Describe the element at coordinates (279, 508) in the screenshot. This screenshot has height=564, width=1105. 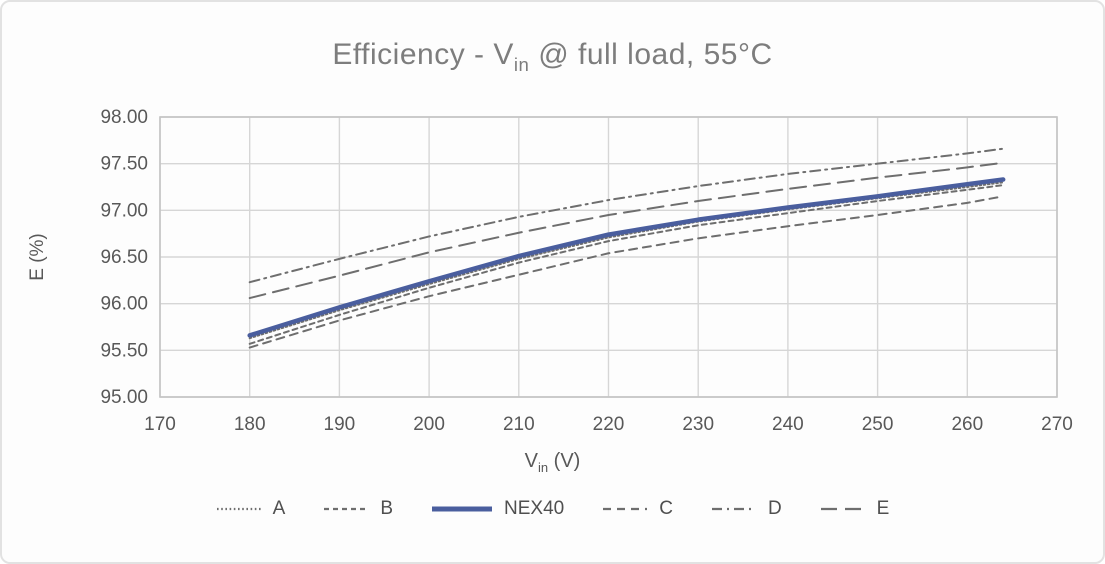
I see `legend-label: A` at that location.